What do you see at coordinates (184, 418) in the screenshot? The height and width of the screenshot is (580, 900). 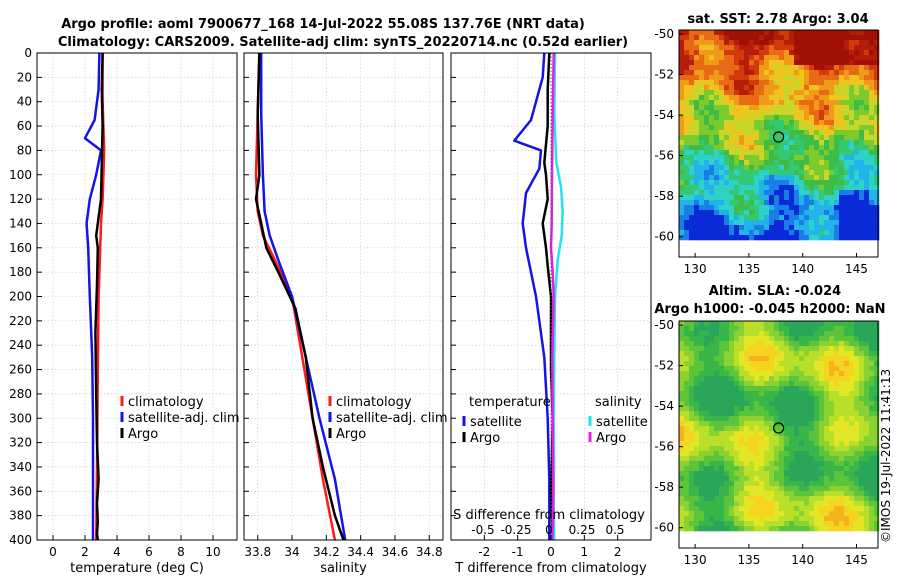 I see `legend-label: satellite-adj. clim` at bounding box center [184, 418].